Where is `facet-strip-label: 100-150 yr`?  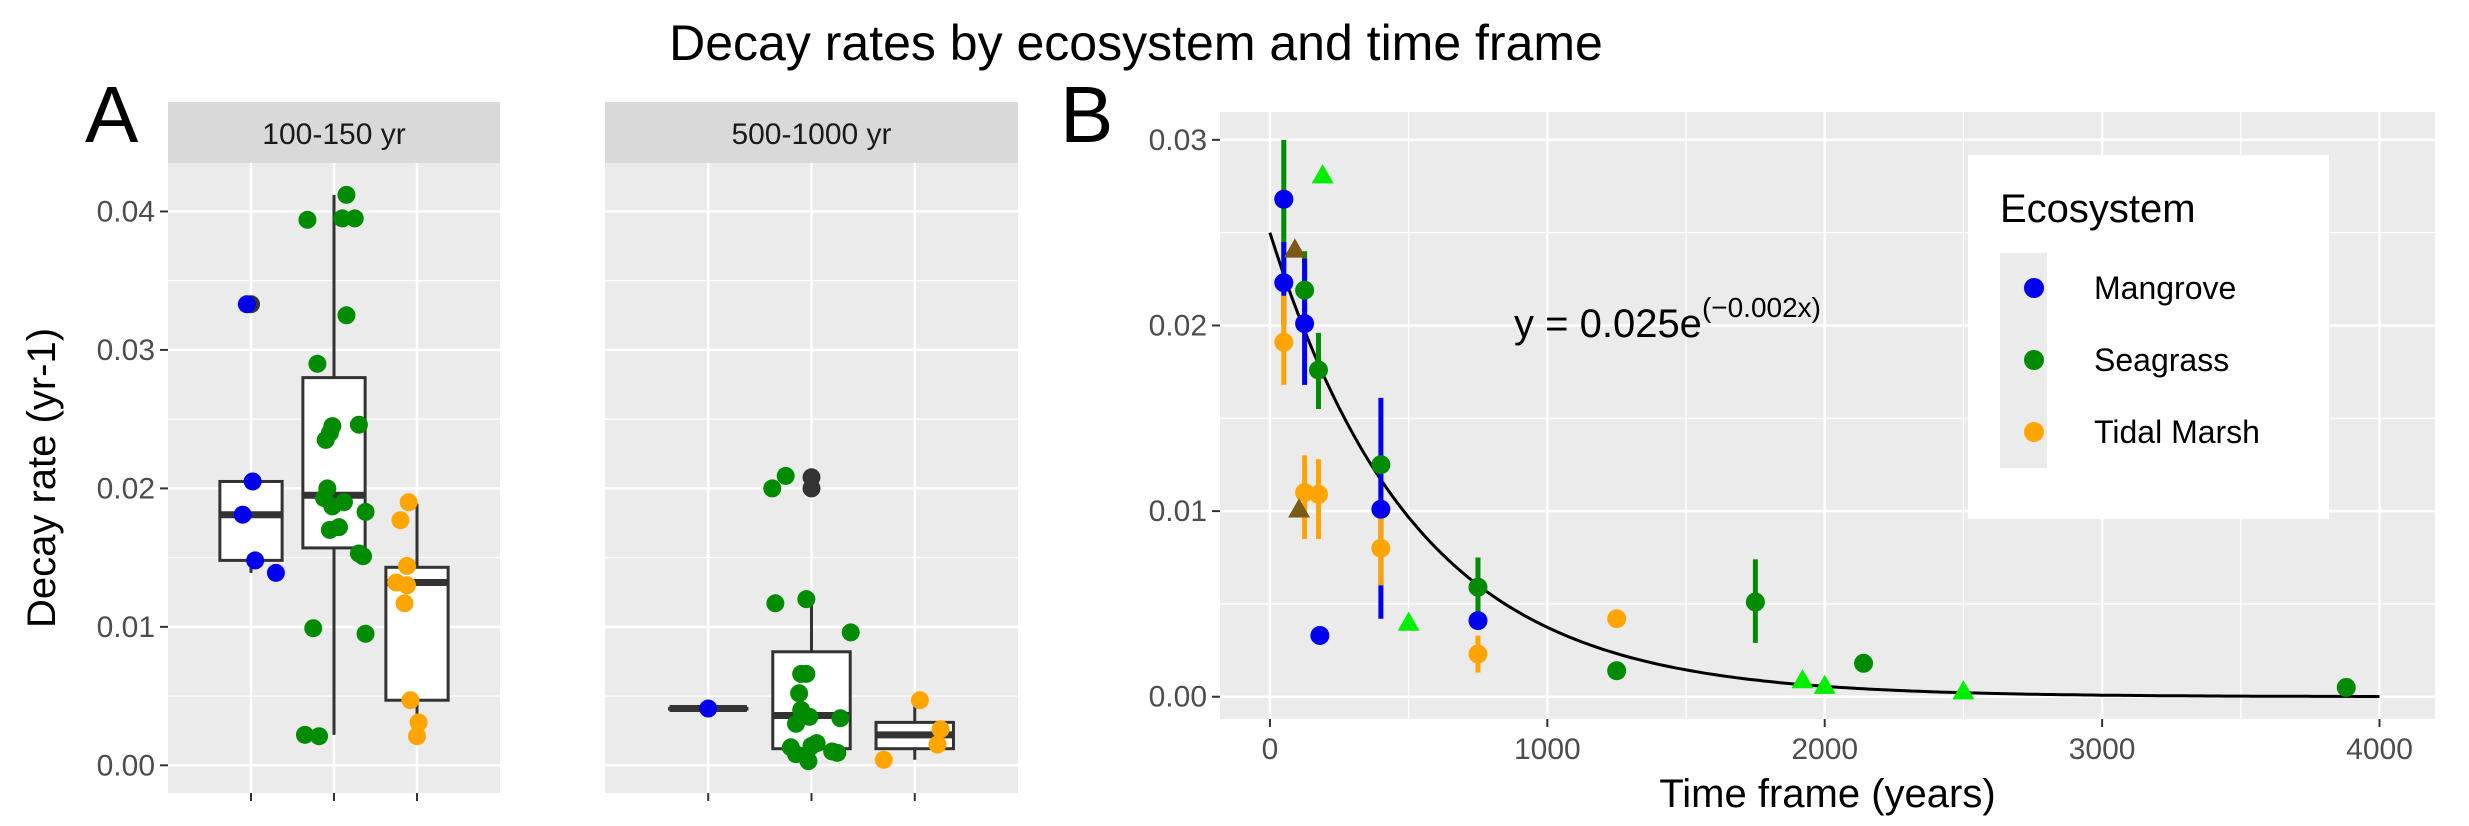
facet-strip-label: 100-150 yr is located at coordinates (333, 134).